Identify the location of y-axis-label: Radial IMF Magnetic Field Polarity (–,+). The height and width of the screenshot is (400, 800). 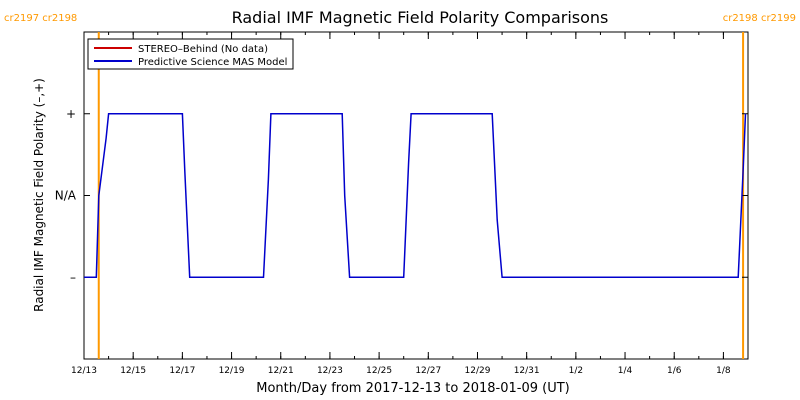
(39, 195).